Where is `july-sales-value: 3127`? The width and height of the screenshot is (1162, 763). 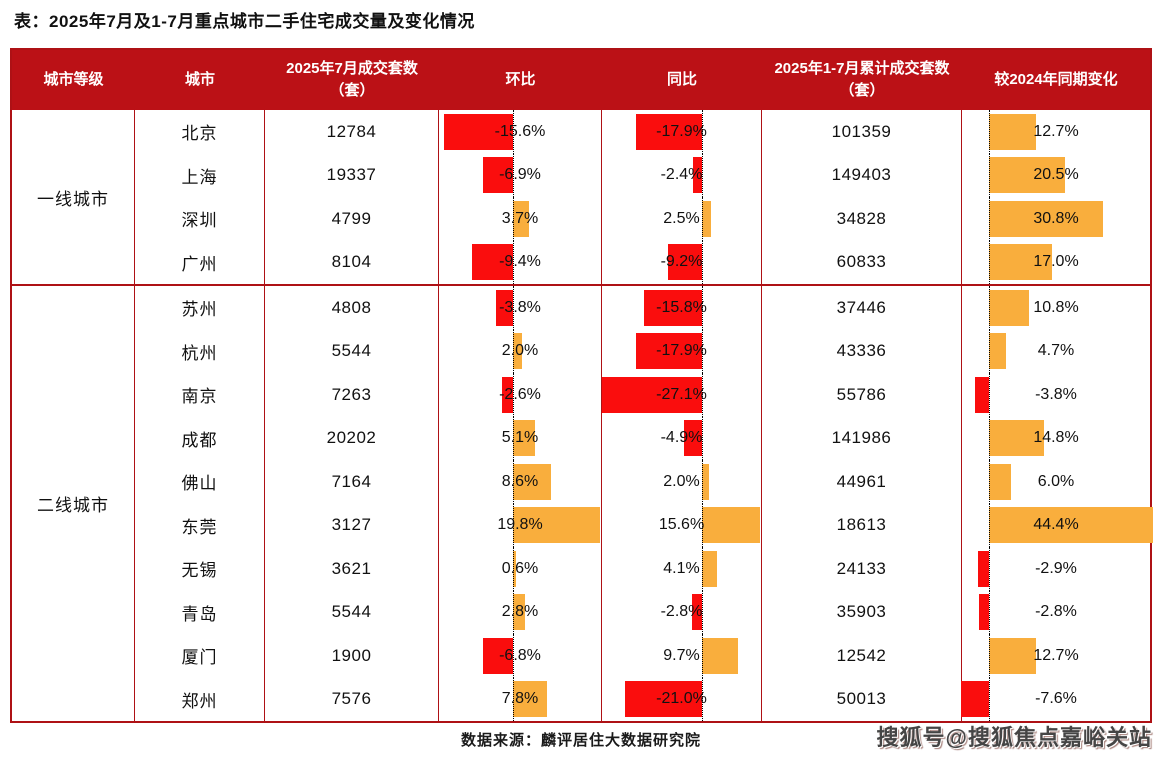
july-sales-value: 3127 is located at coordinates (351, 525).